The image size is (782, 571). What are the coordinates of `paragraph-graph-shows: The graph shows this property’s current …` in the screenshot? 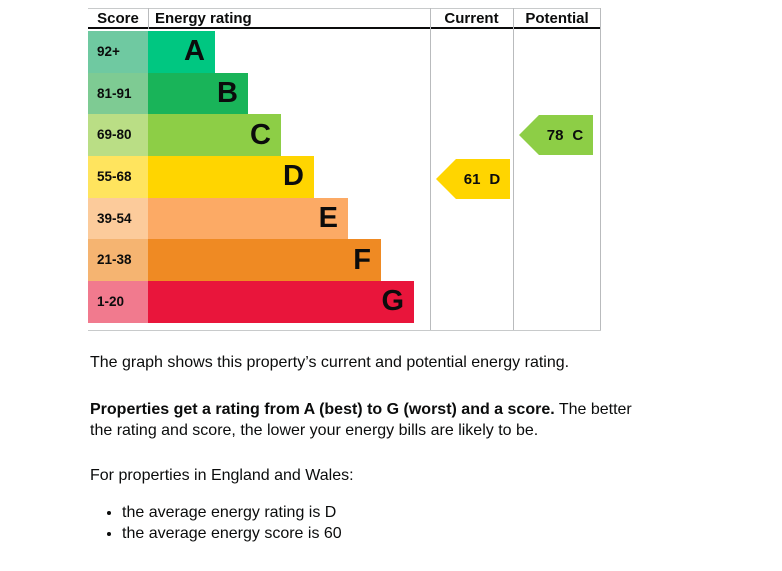 It's located at (330, 362).